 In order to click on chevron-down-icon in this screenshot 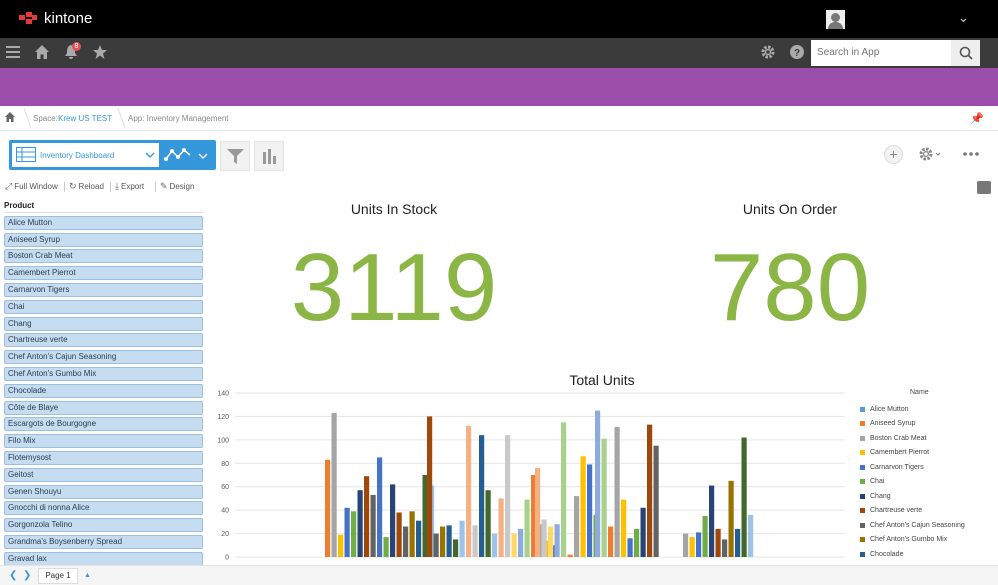, I will do `click(203, 156)`.